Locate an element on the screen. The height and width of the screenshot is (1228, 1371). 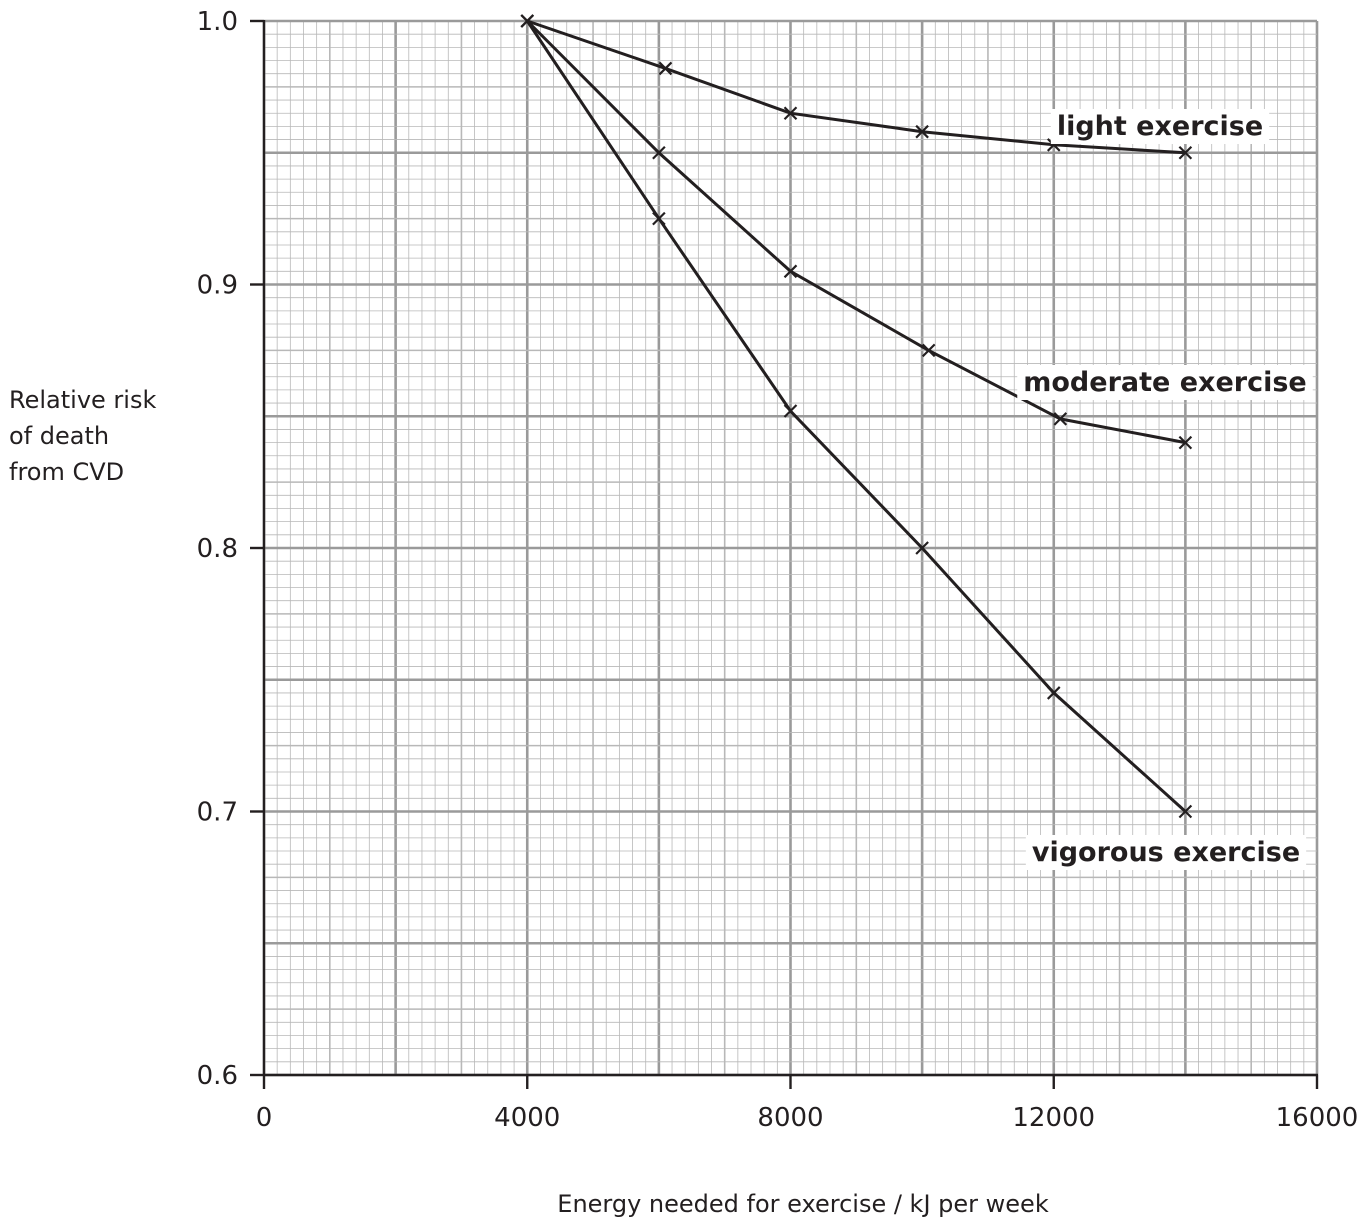
y-tick-label: 1.0 is located at coordinates (217, 22).